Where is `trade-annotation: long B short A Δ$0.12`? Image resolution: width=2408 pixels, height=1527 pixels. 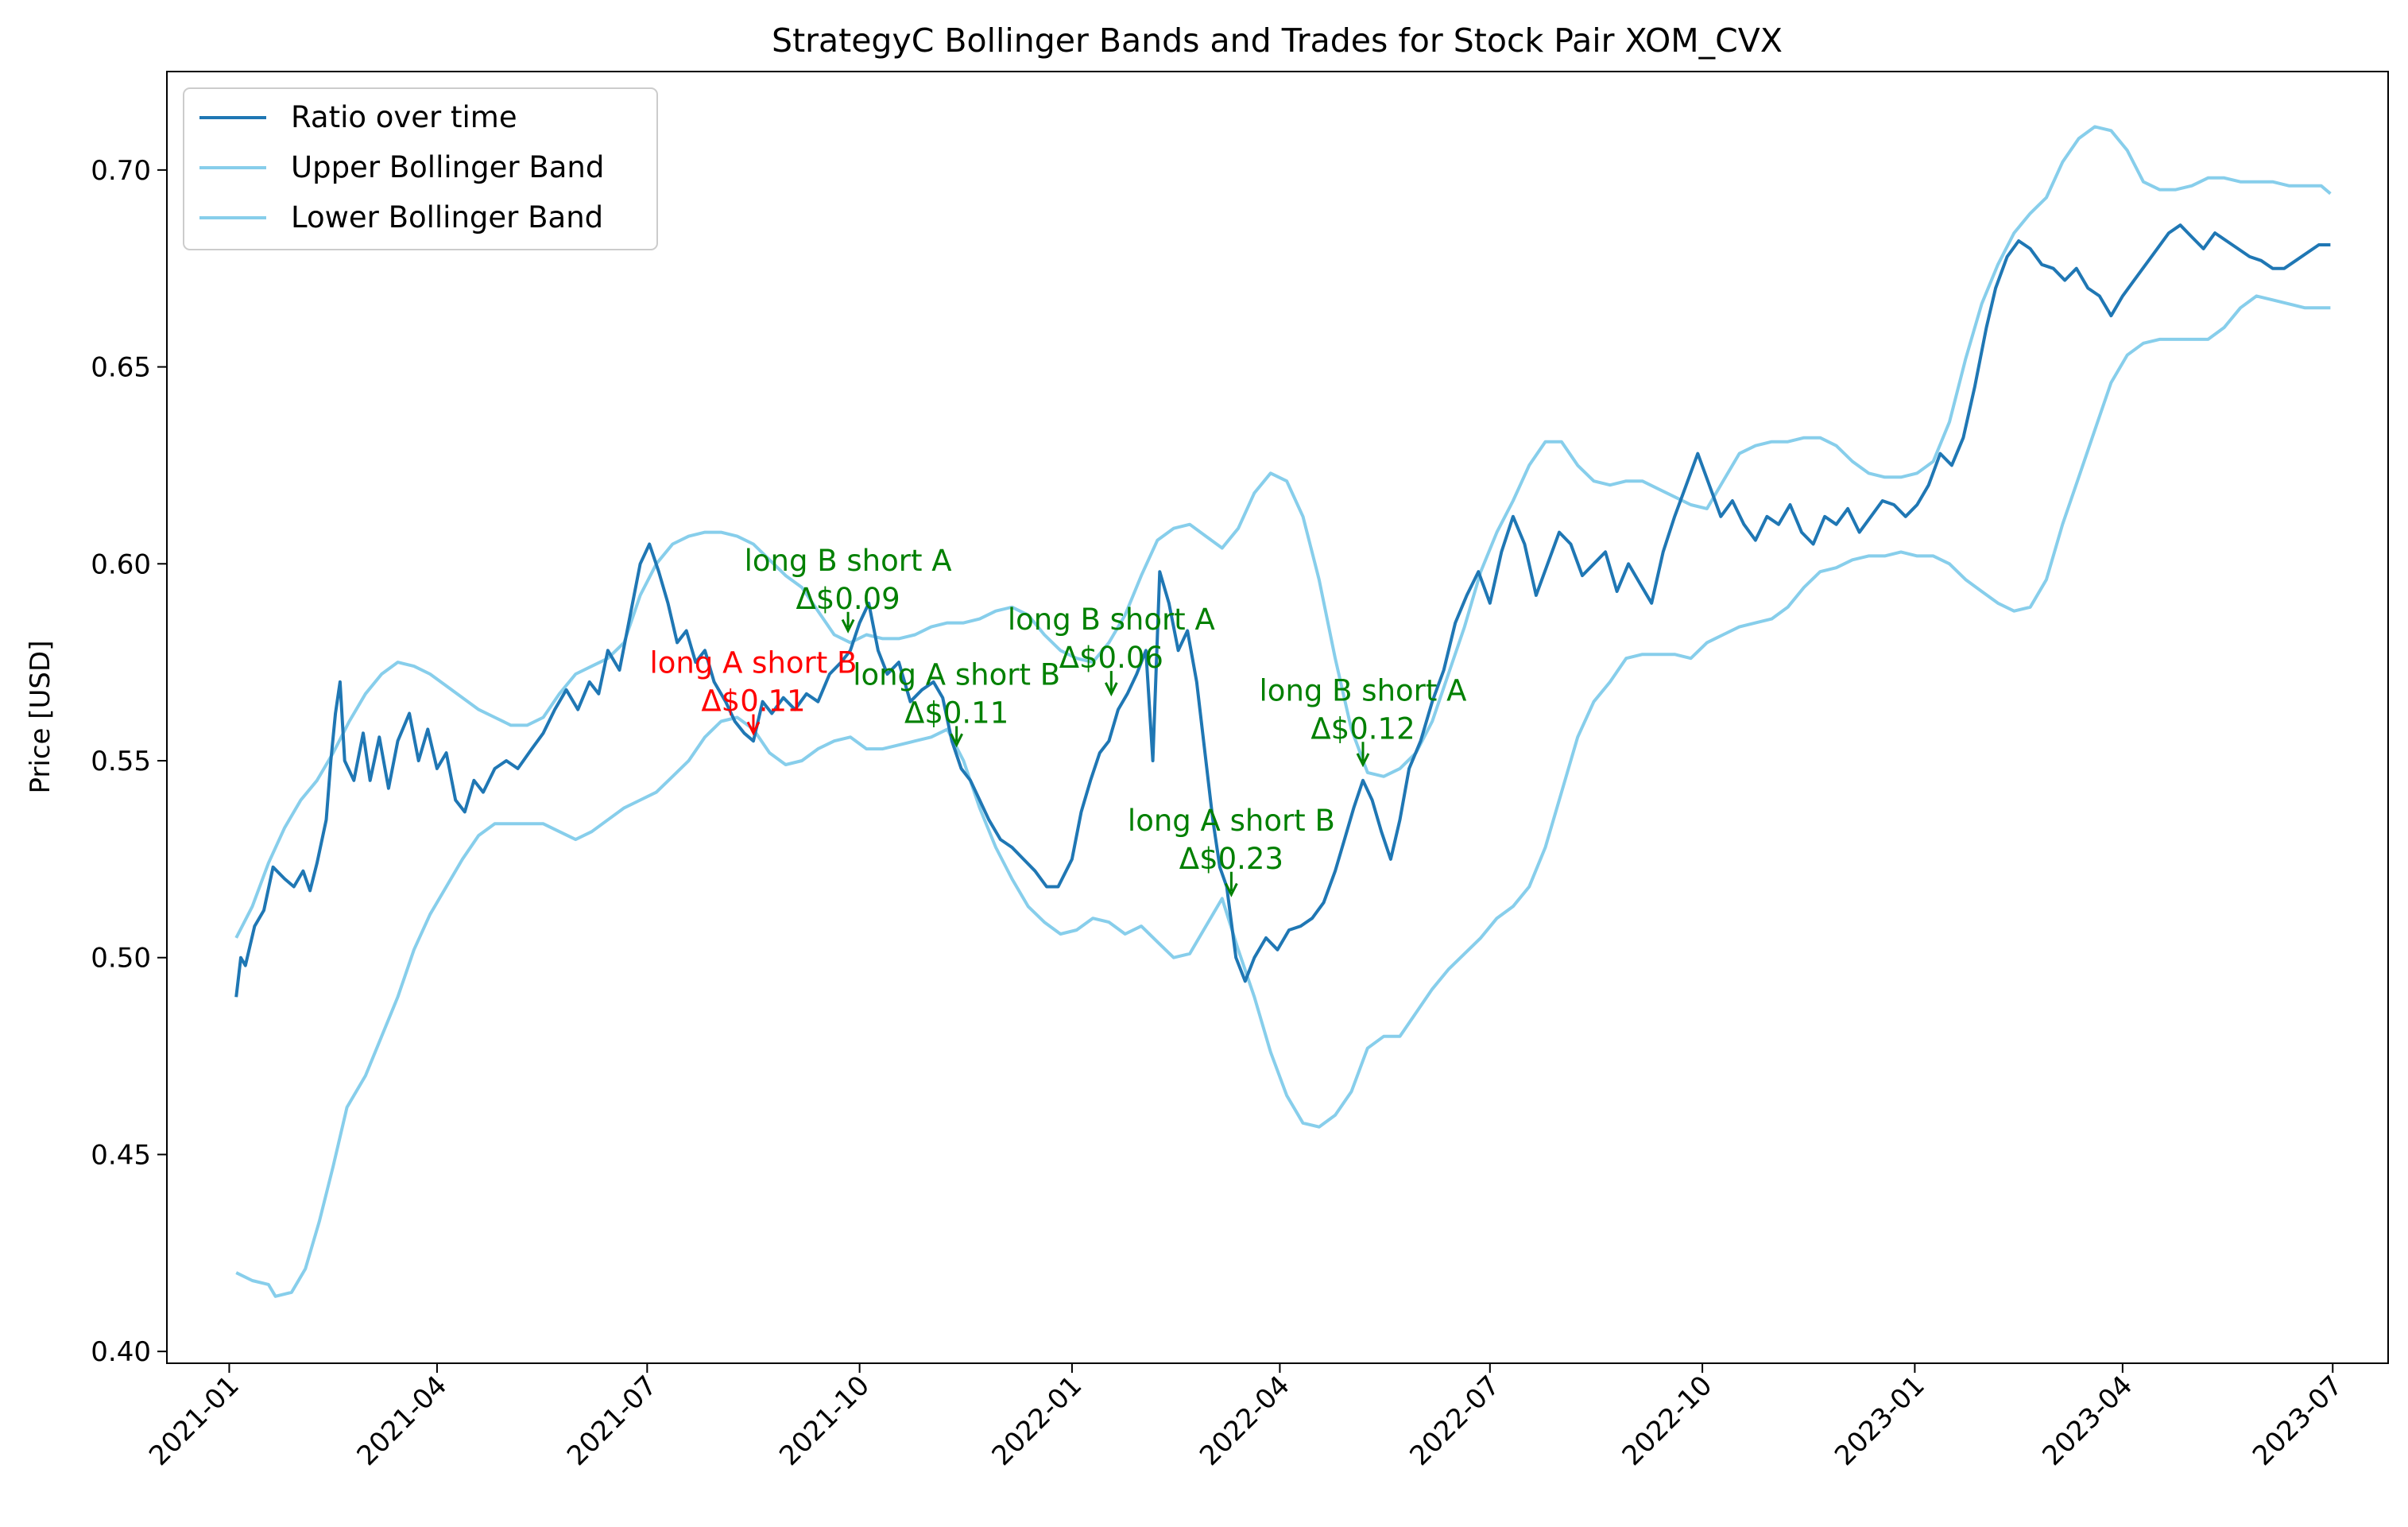 trade-annotation: long B short A Δ$0.12 is located at coordinates (1363, 720).